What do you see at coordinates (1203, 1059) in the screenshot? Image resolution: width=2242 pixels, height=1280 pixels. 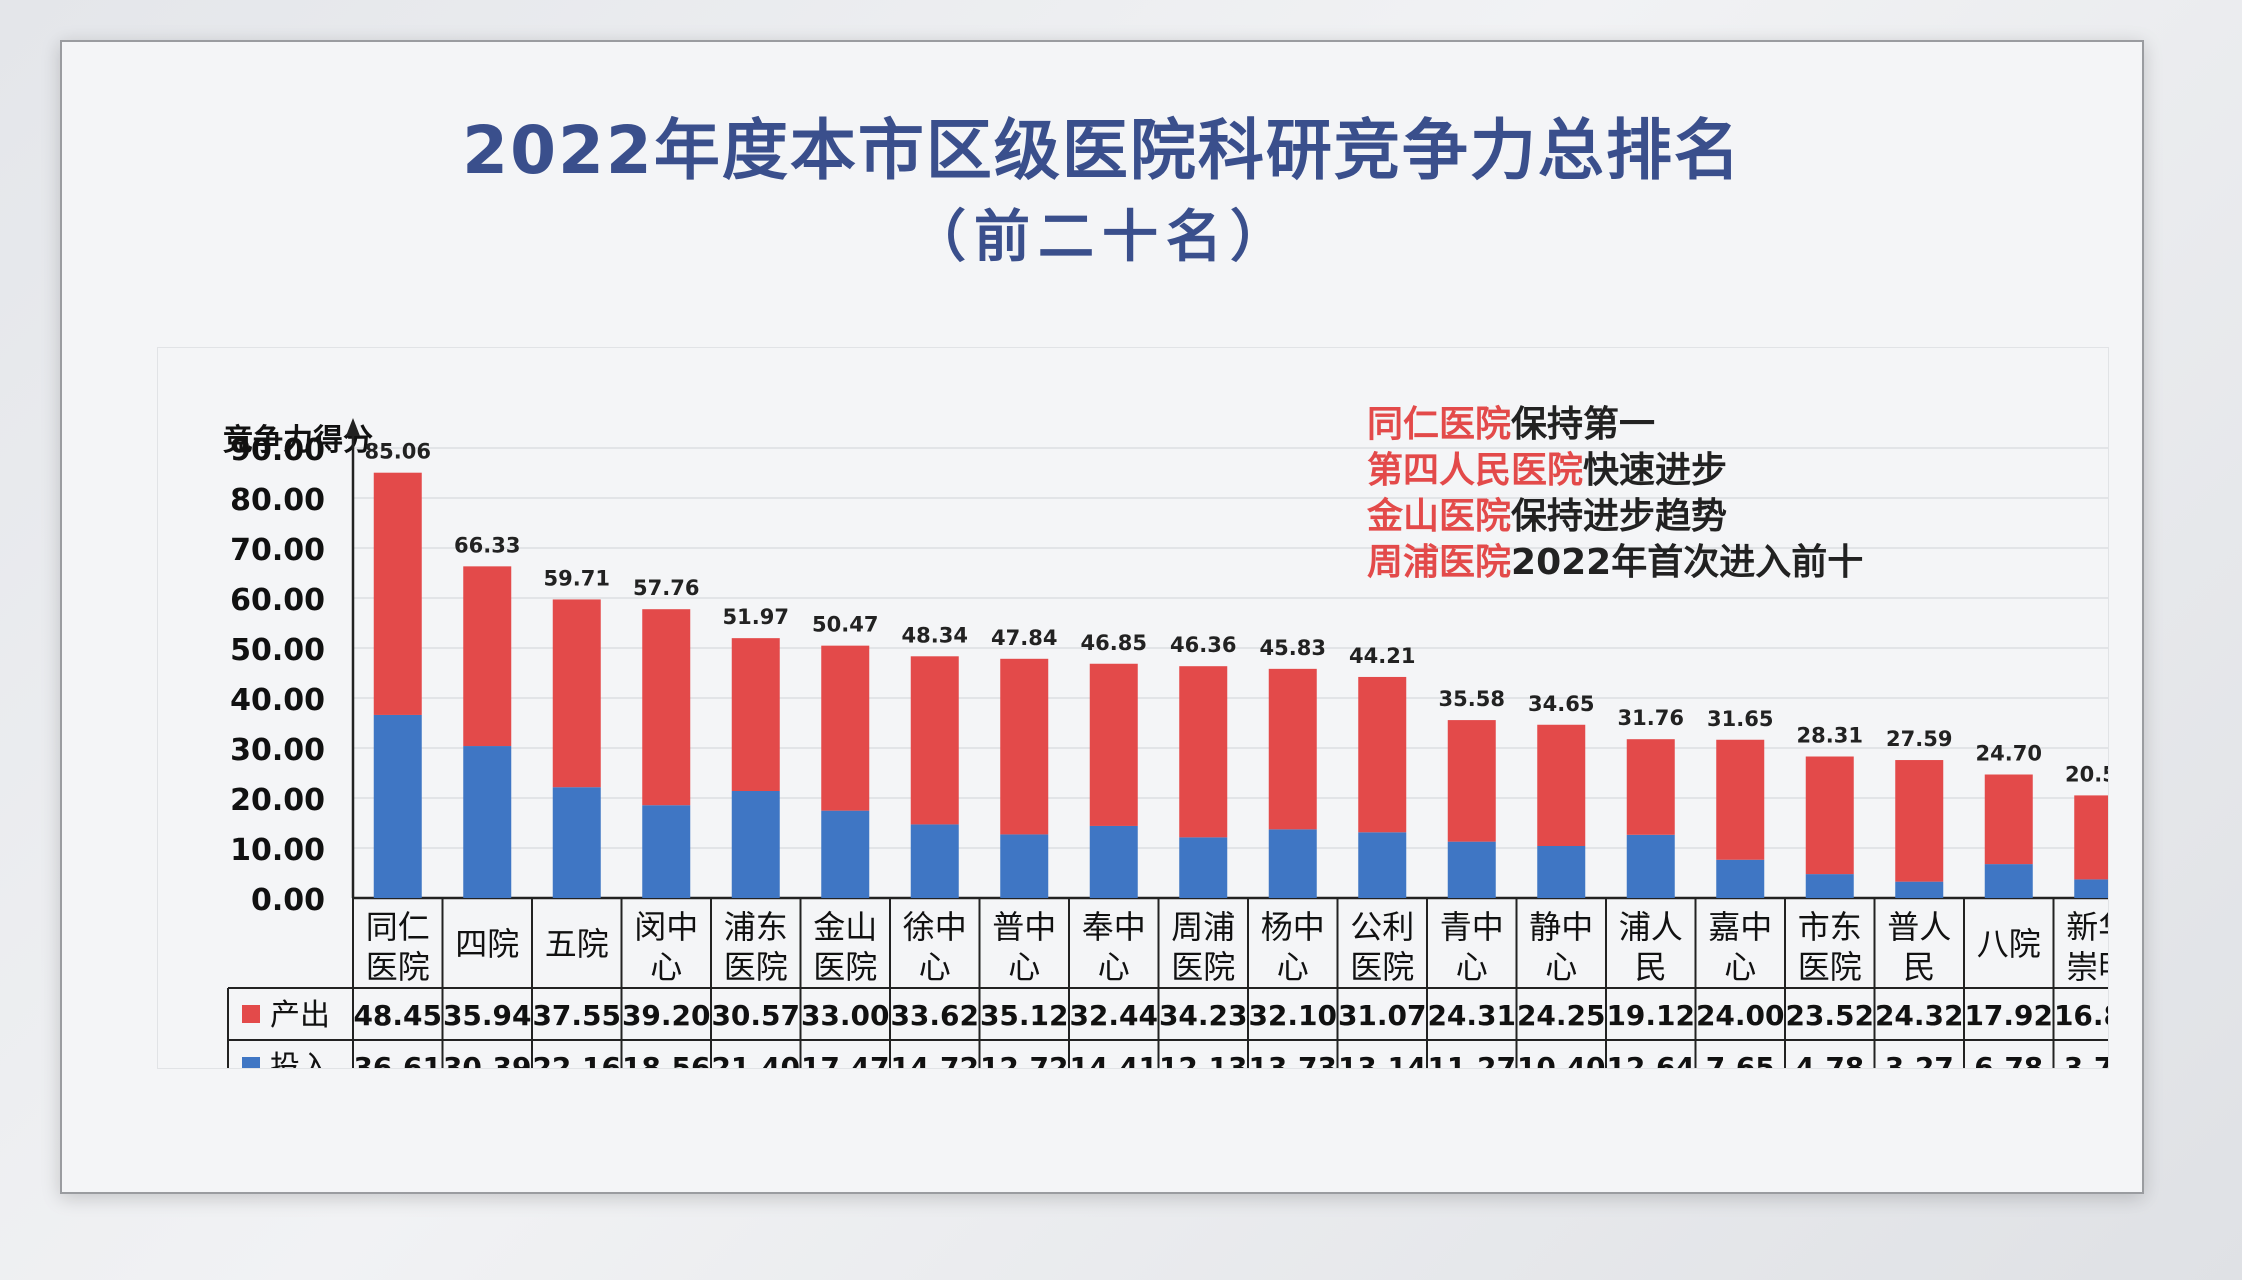 I see `table-value: 12.13` at bounding box center [1203, 1059].